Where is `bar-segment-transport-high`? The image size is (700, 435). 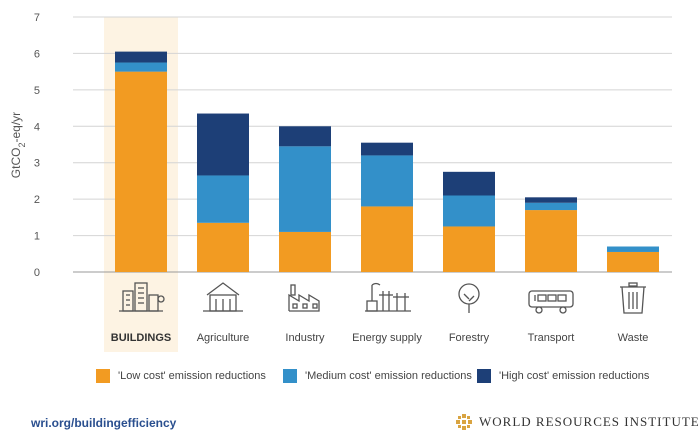
bar-segment-transport-high is located at coordinates (551, 200).